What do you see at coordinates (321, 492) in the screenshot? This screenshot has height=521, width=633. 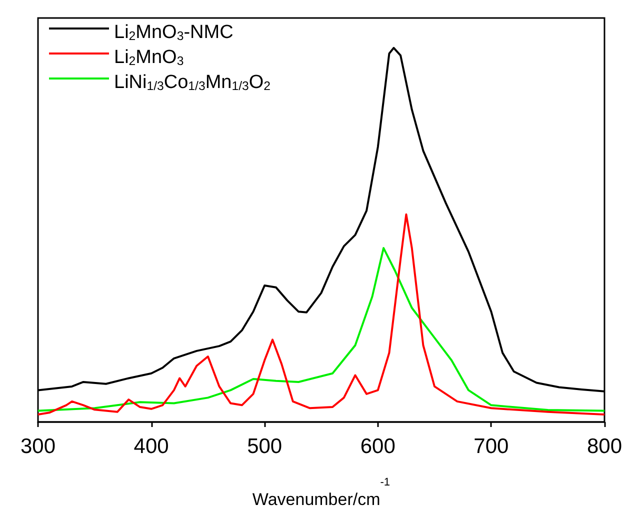 I see `x-axis-title: Wavenumber/cm-1` at bounding box center [321, 492].